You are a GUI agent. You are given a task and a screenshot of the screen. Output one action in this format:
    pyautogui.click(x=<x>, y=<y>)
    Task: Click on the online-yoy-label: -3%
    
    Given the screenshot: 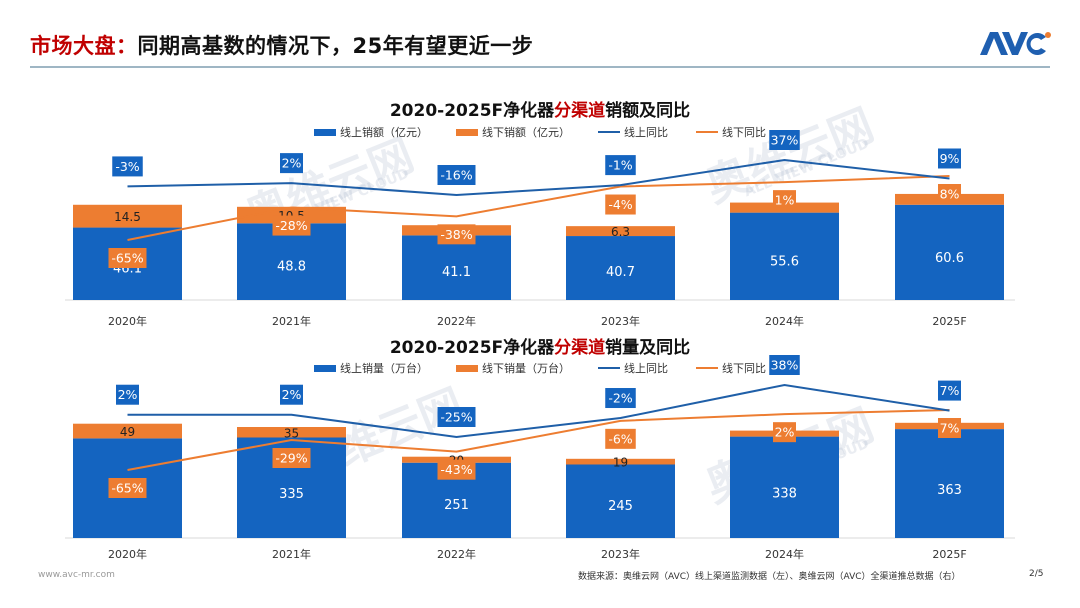 What is the action you would take?
    pyautogui.click(x=127, y=166)
    